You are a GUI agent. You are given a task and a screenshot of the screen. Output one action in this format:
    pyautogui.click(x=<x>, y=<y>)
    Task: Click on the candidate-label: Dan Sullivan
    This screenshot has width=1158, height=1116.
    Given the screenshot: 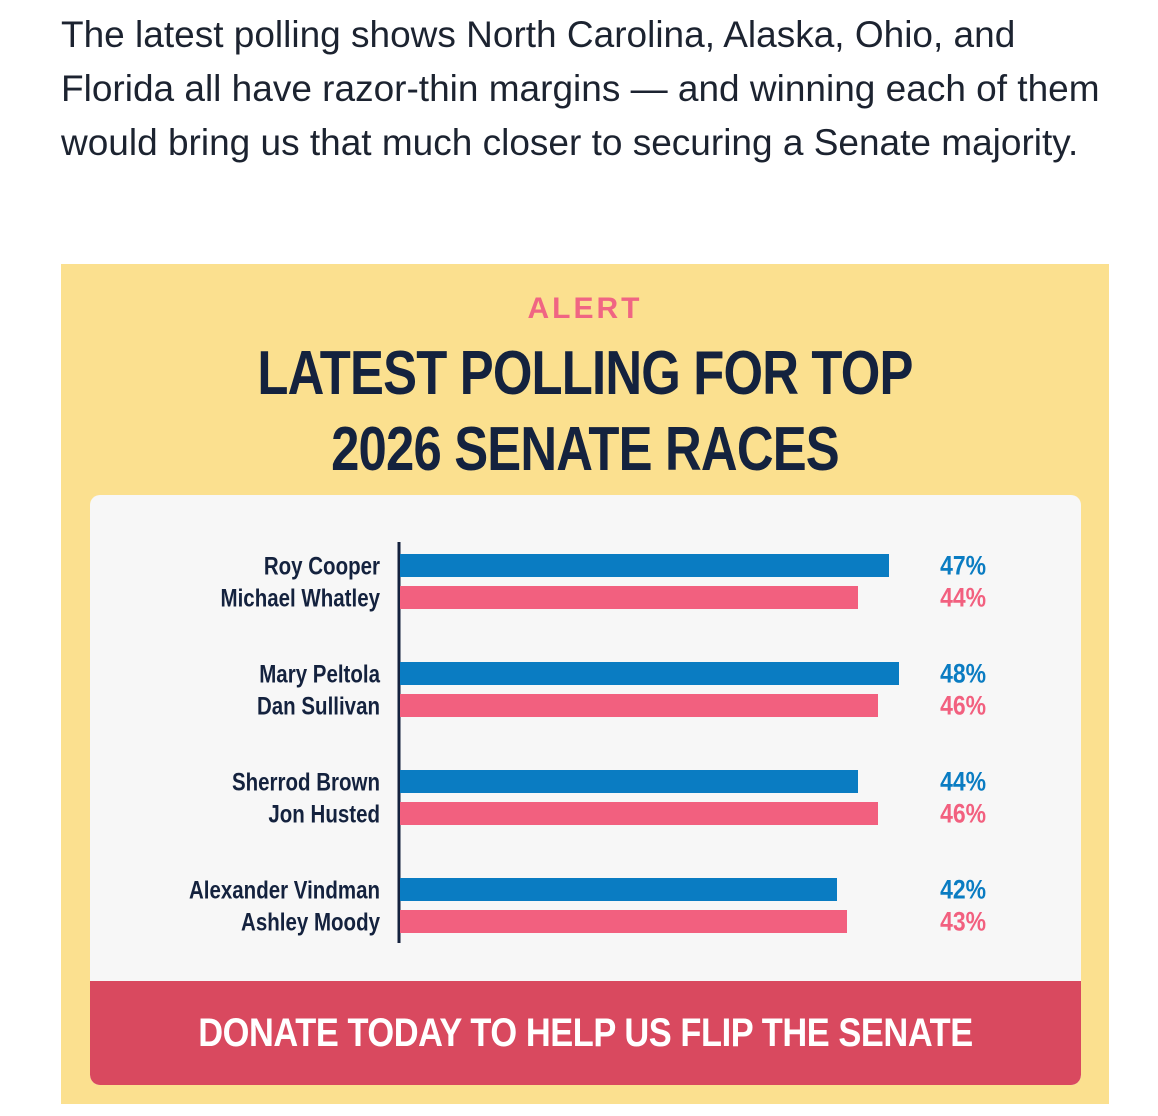 What is the action you would take?
    pyautogui.click(x=318, y=706)
    